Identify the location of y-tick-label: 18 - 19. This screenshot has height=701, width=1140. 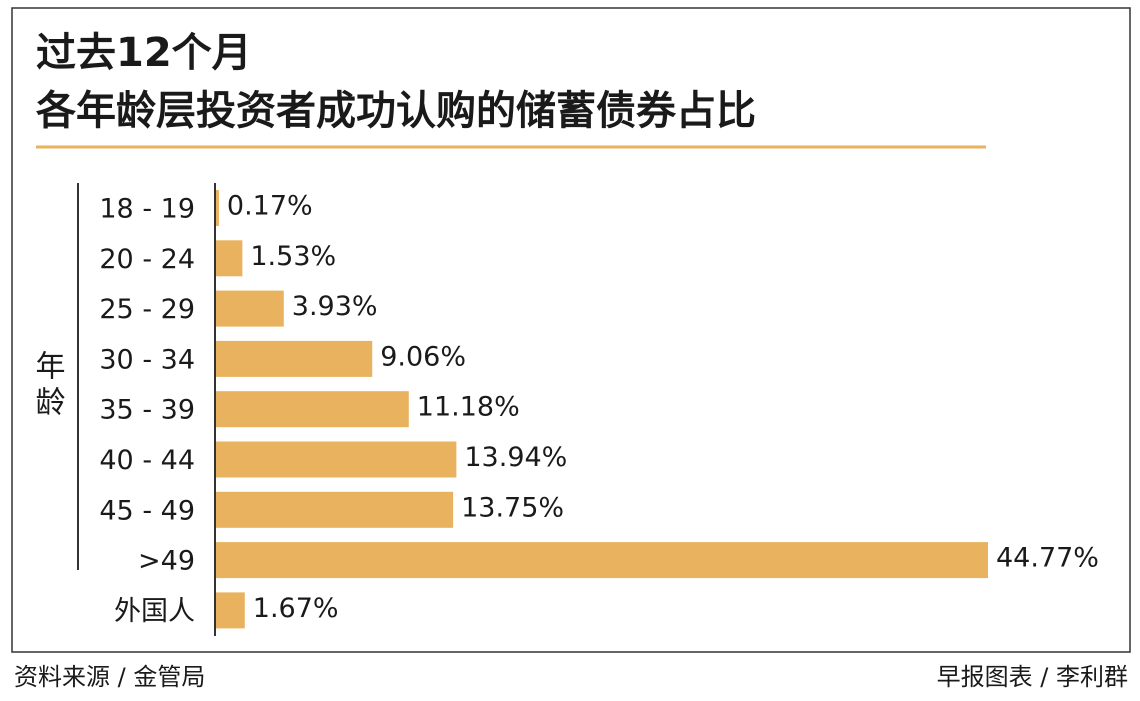
(147, 209).